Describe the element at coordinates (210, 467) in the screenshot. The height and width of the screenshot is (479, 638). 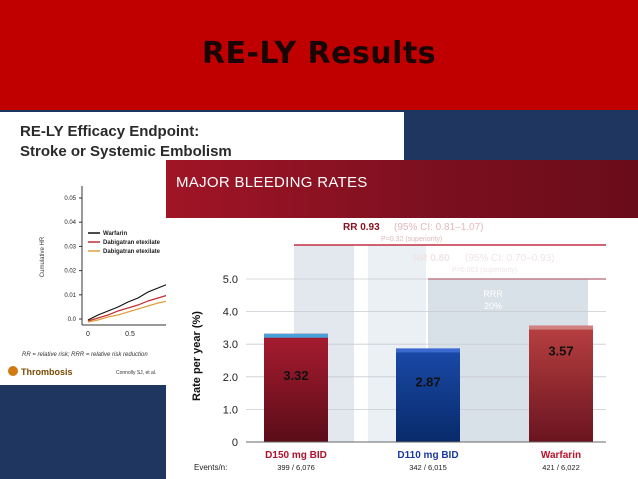
I see `events-label: Events/n:` at that location.